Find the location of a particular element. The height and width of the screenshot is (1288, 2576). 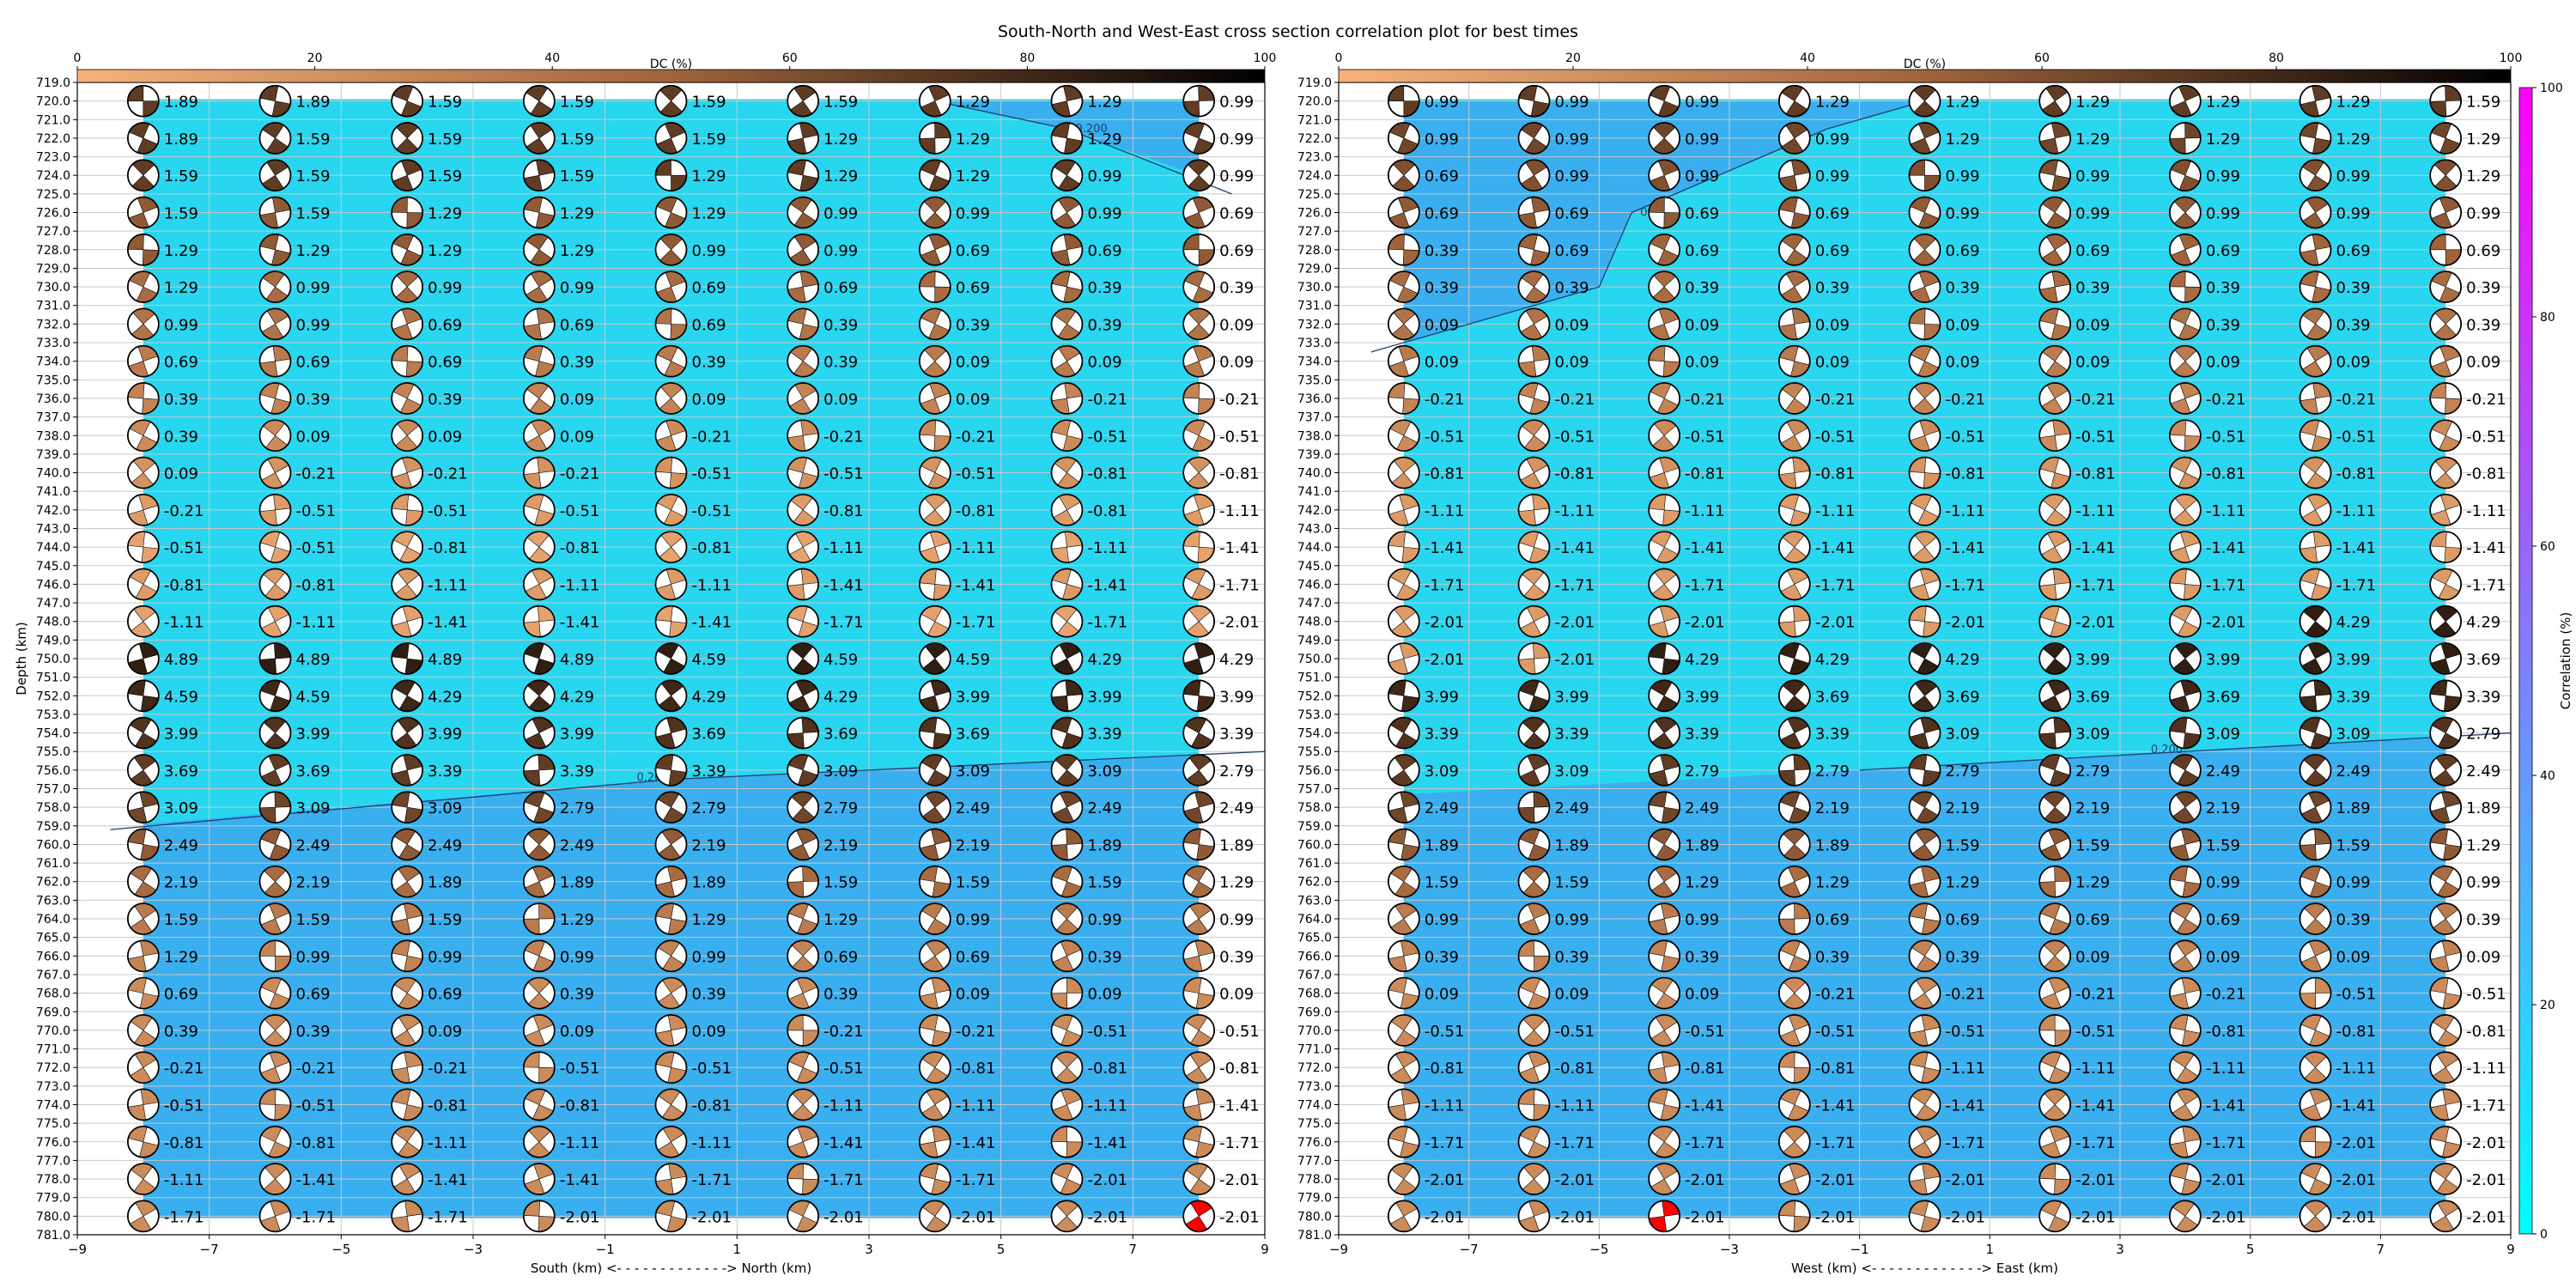

time-shift-label: -0.21 is located at coordinates (184, 511).